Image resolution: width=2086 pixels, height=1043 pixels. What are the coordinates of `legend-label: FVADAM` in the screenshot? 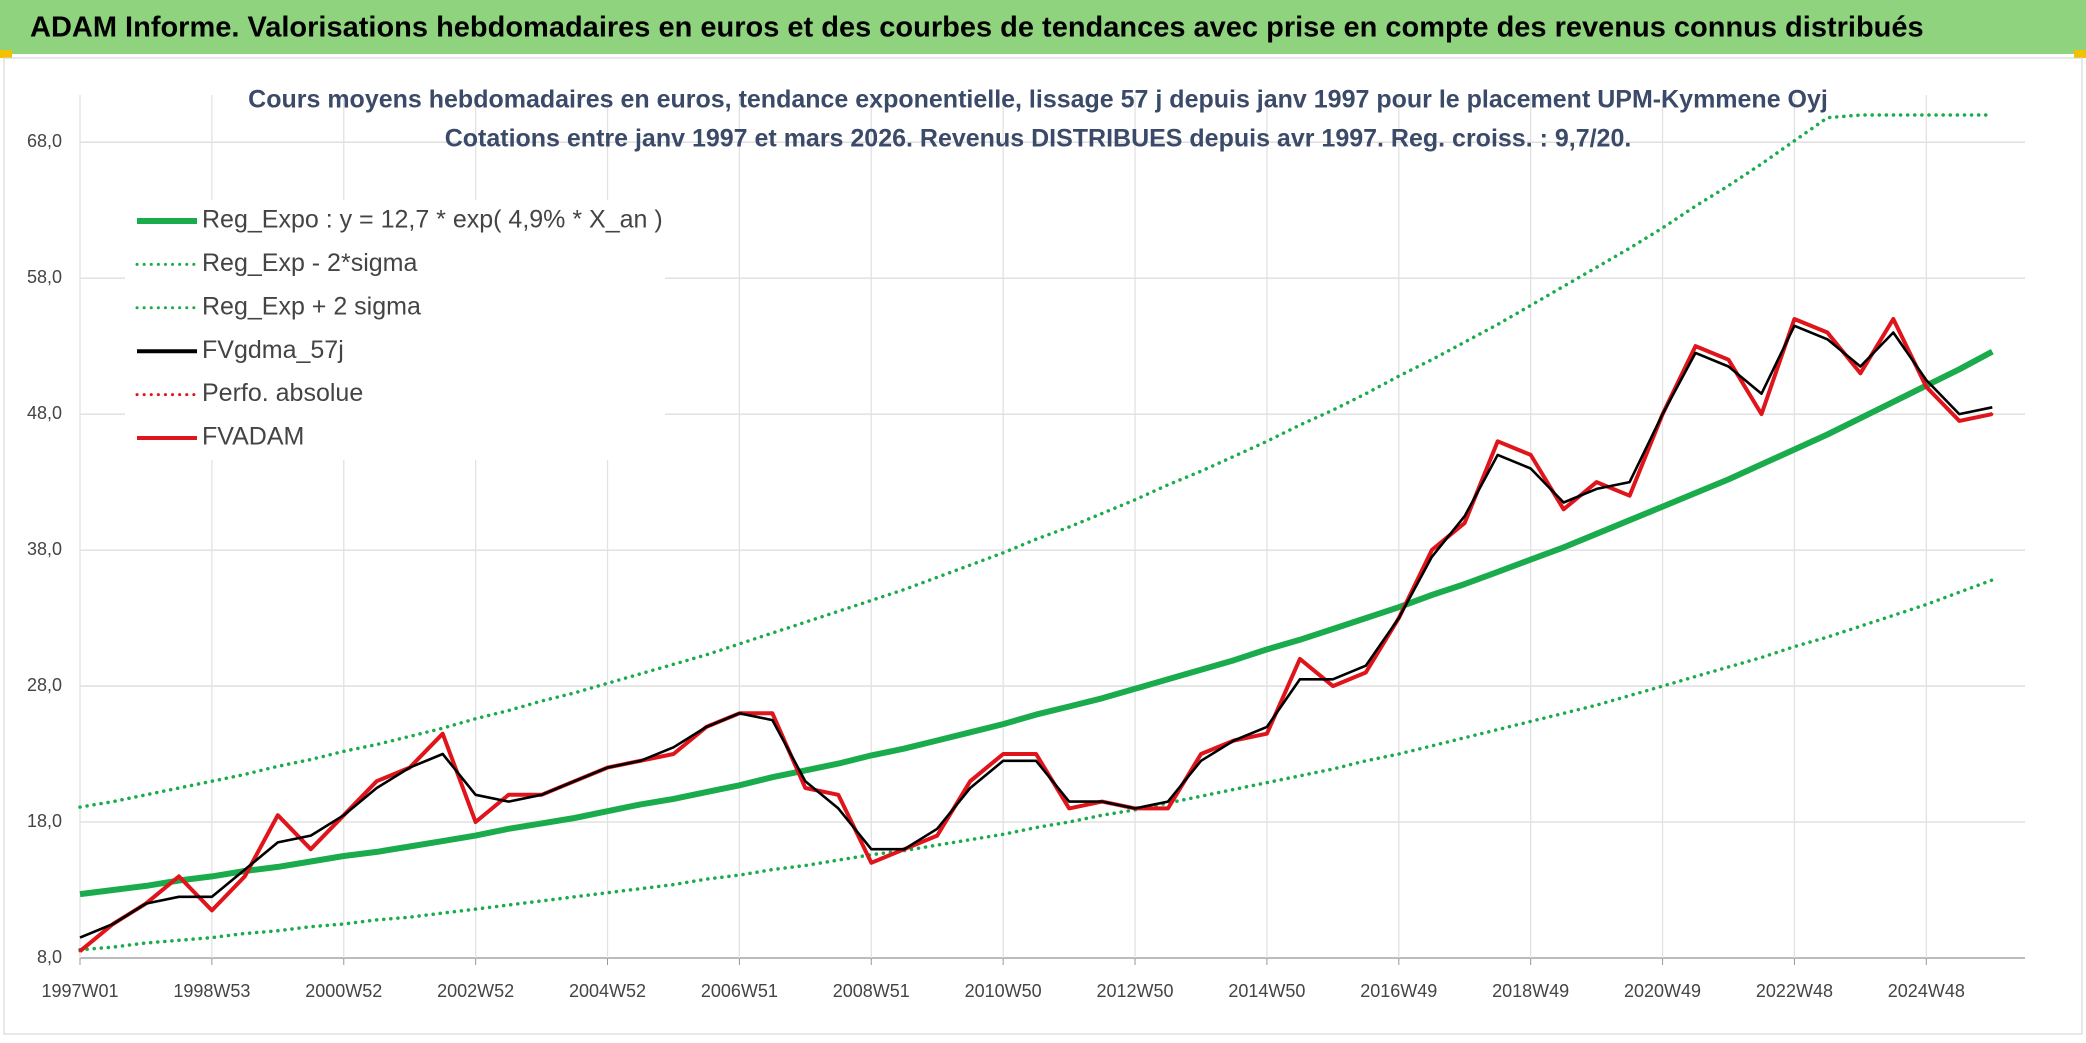 It's located at (253, 437).